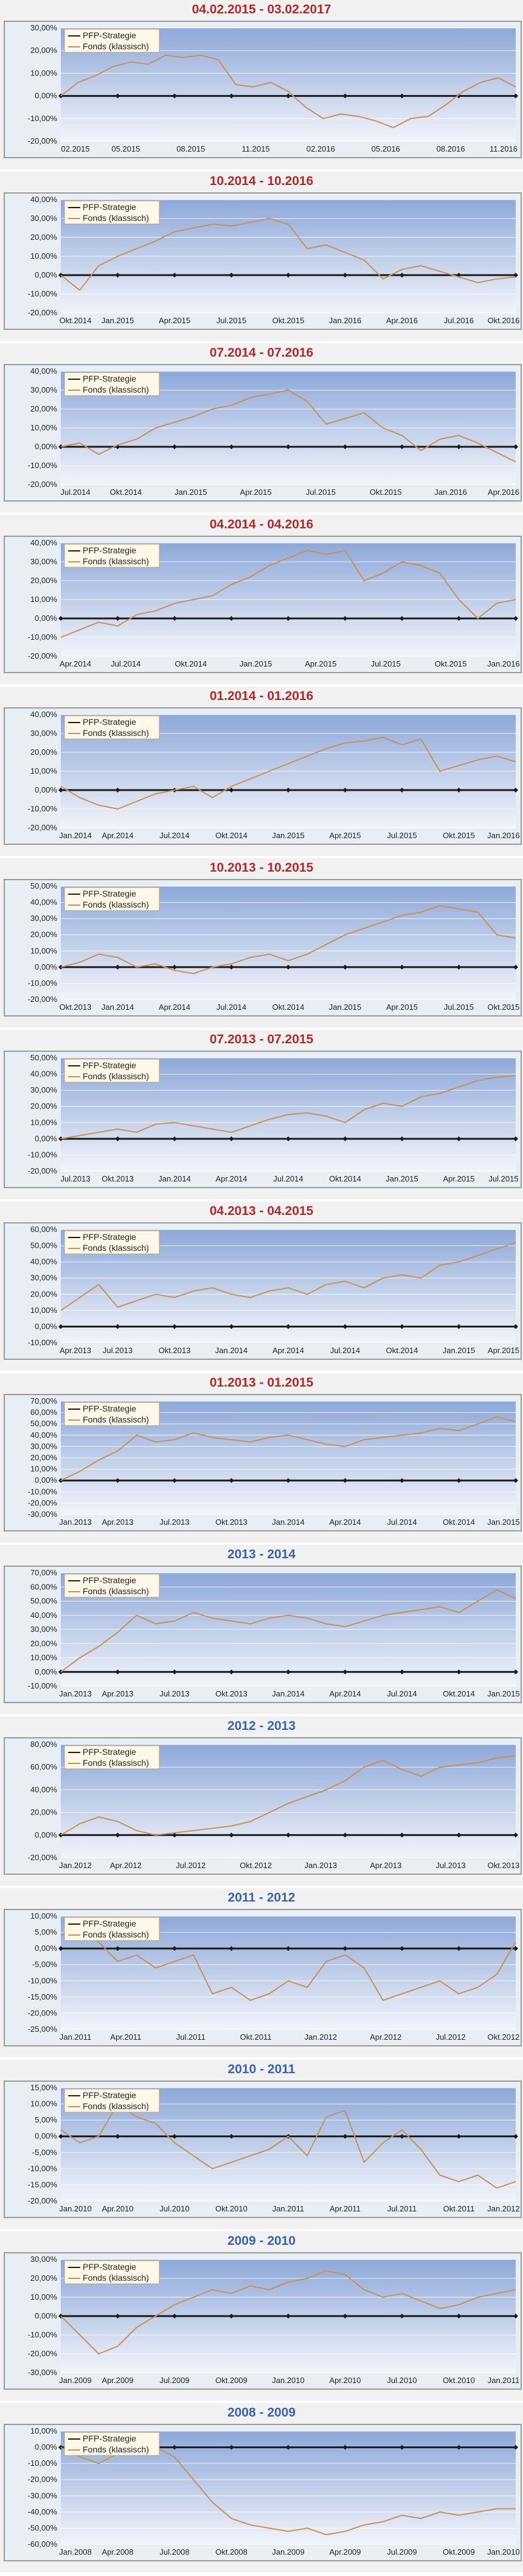 The width and height of the screenshot is (523, 2576). I want to click on chart-title: 2009 - 2010, so click(261, 2241).